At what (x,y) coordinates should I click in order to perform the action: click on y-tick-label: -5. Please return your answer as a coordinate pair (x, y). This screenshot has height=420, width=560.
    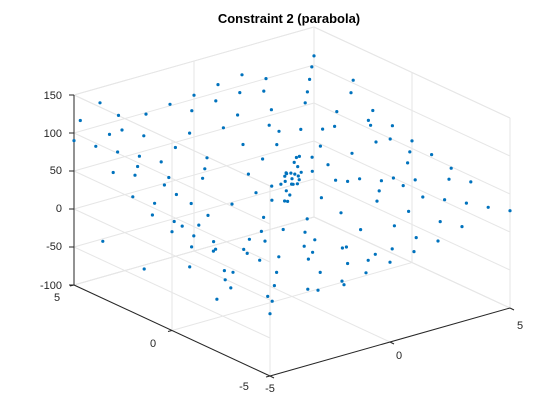
    Looking at the image, I should click on (244, 387).